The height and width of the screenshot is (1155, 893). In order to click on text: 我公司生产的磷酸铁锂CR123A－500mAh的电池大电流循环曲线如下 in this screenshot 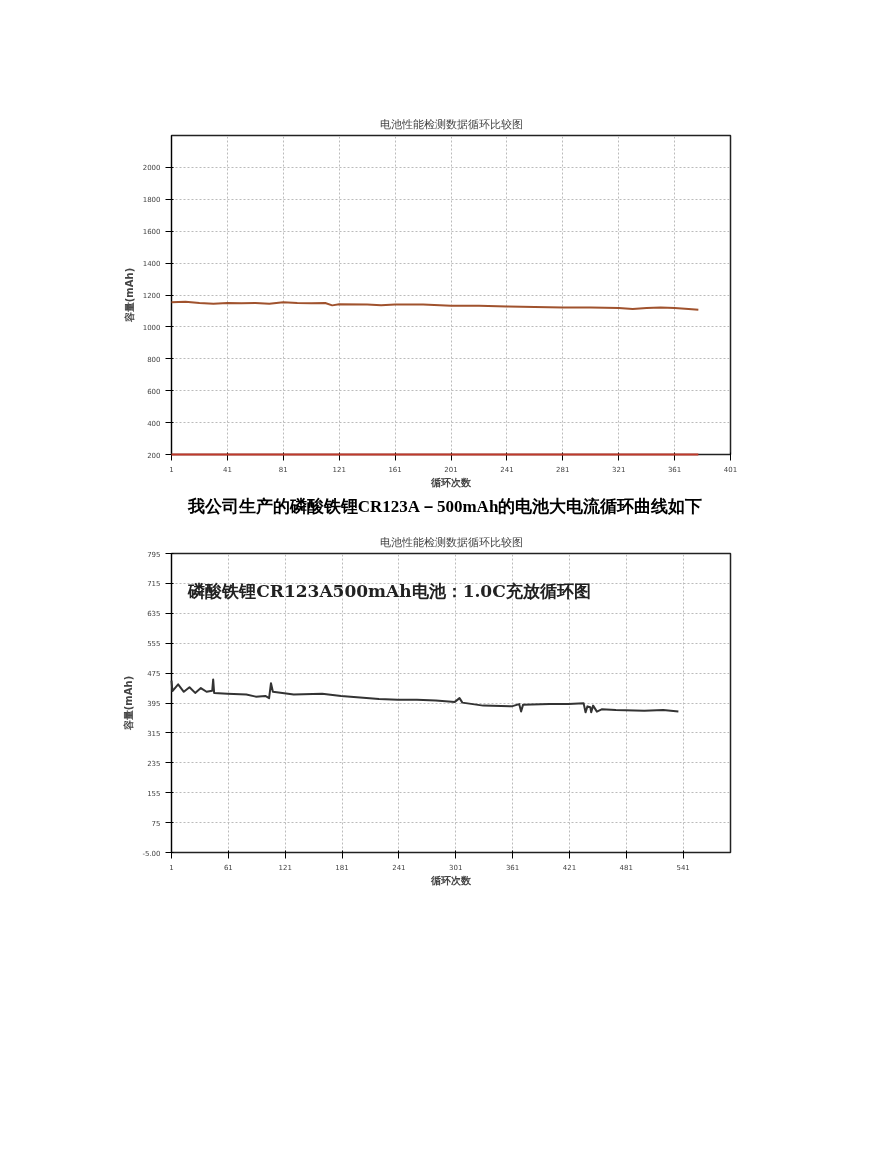, I will do `click(445, 507)`.